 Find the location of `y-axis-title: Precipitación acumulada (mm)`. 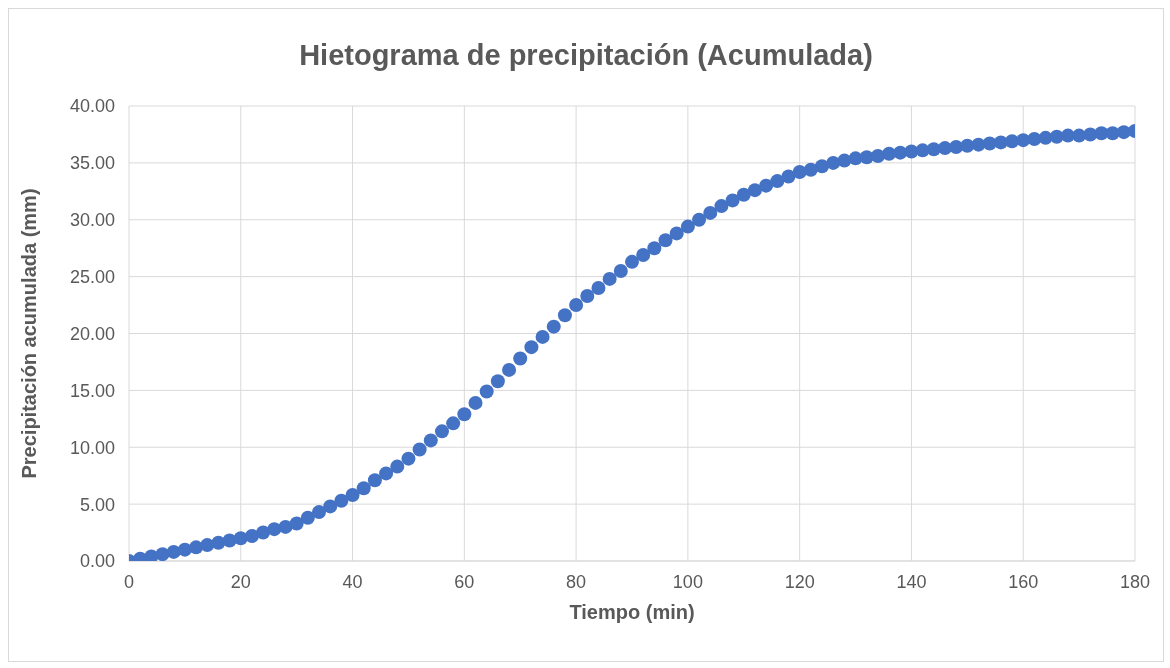

y-axis-title: Precipitación acumulada (mm) is located at coordinates (29, 333).